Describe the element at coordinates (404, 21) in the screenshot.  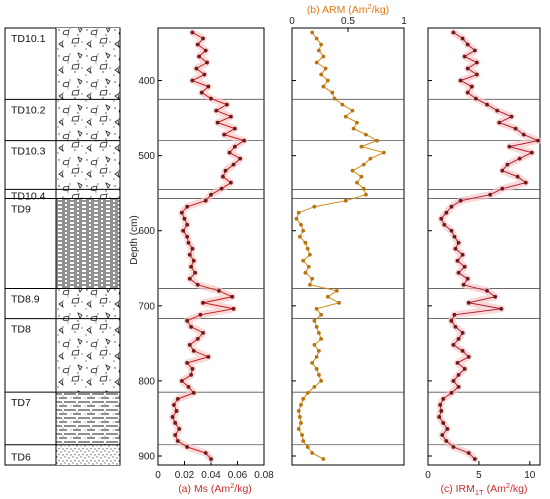
I see `x-tick-label: 1` at that location.